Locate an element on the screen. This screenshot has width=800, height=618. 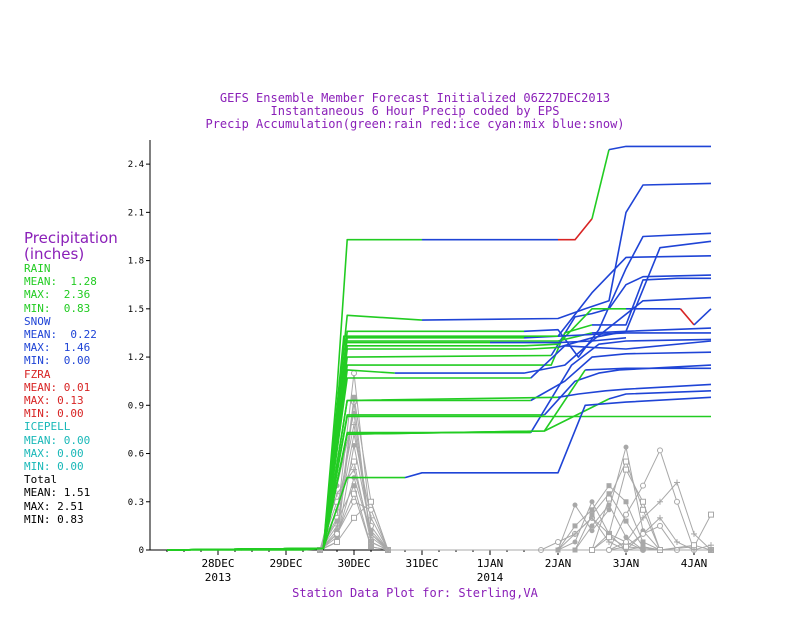
y-tick-label: 0.9 is located at coordinates (136, 406).